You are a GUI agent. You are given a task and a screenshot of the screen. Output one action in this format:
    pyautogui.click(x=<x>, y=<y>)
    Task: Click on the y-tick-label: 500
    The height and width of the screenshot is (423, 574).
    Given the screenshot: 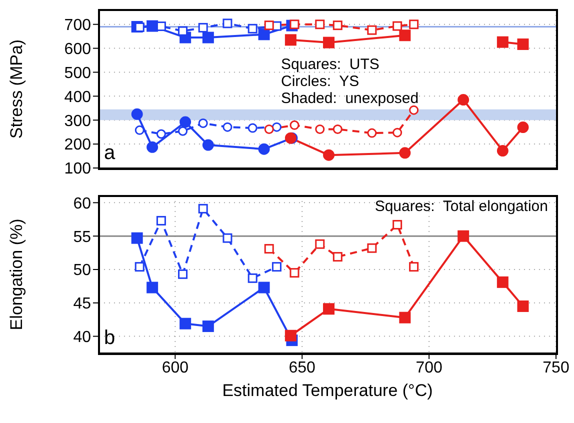 What is the action you would take?
    pyautogui.click(x=78, y=73)
    